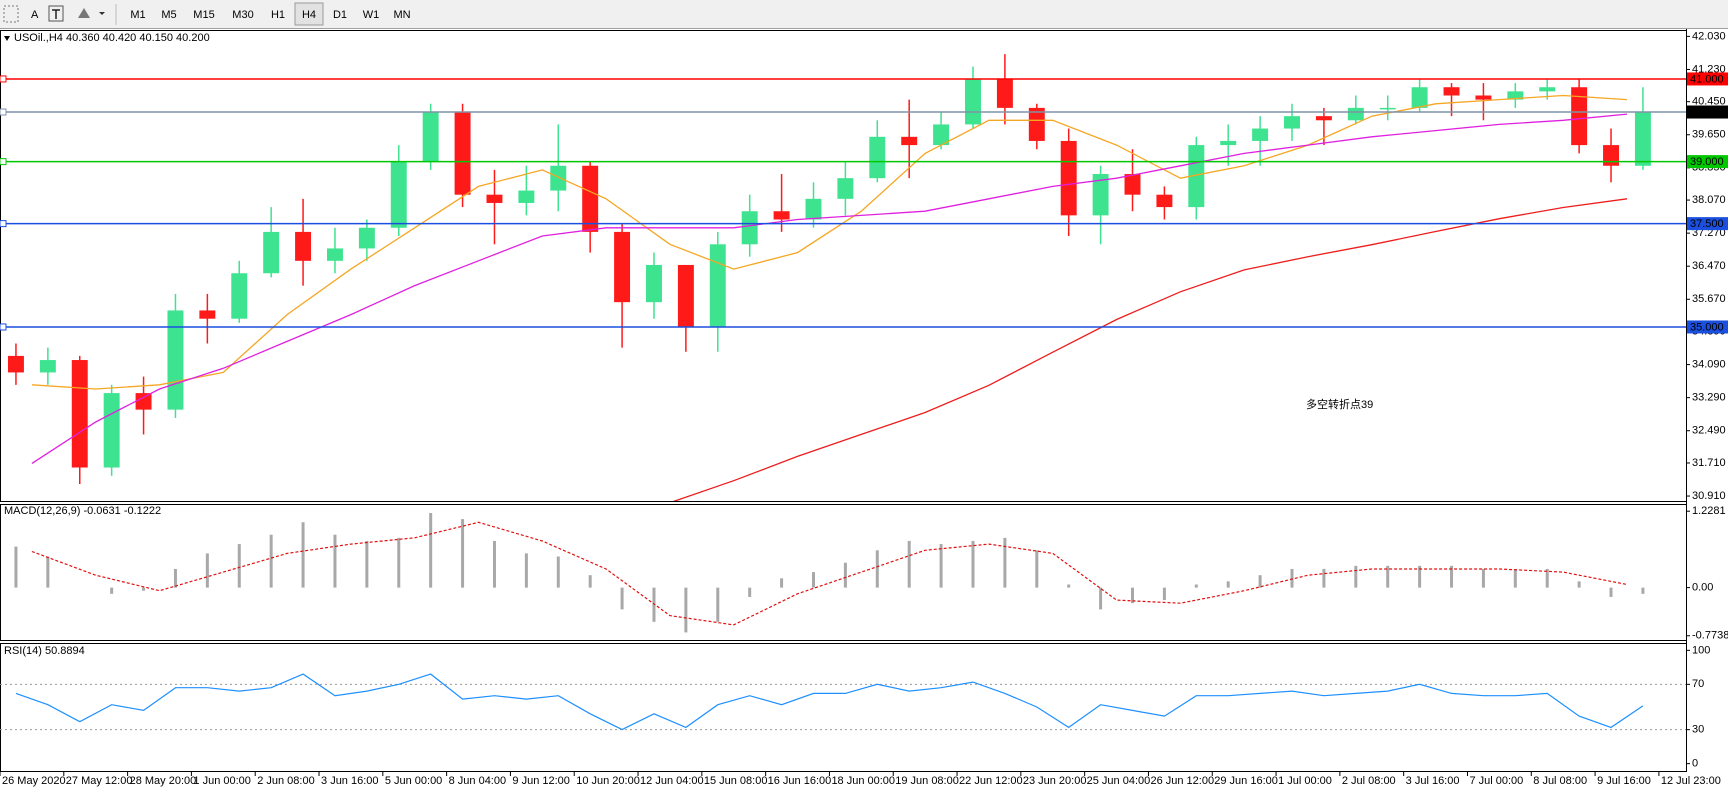 The height and width of the screenshot is (792, 1728). Describe the element at coordinates (1624, 781) in the screenshot. I see `x-tick-label: 9 Jul 16:00` at that location.